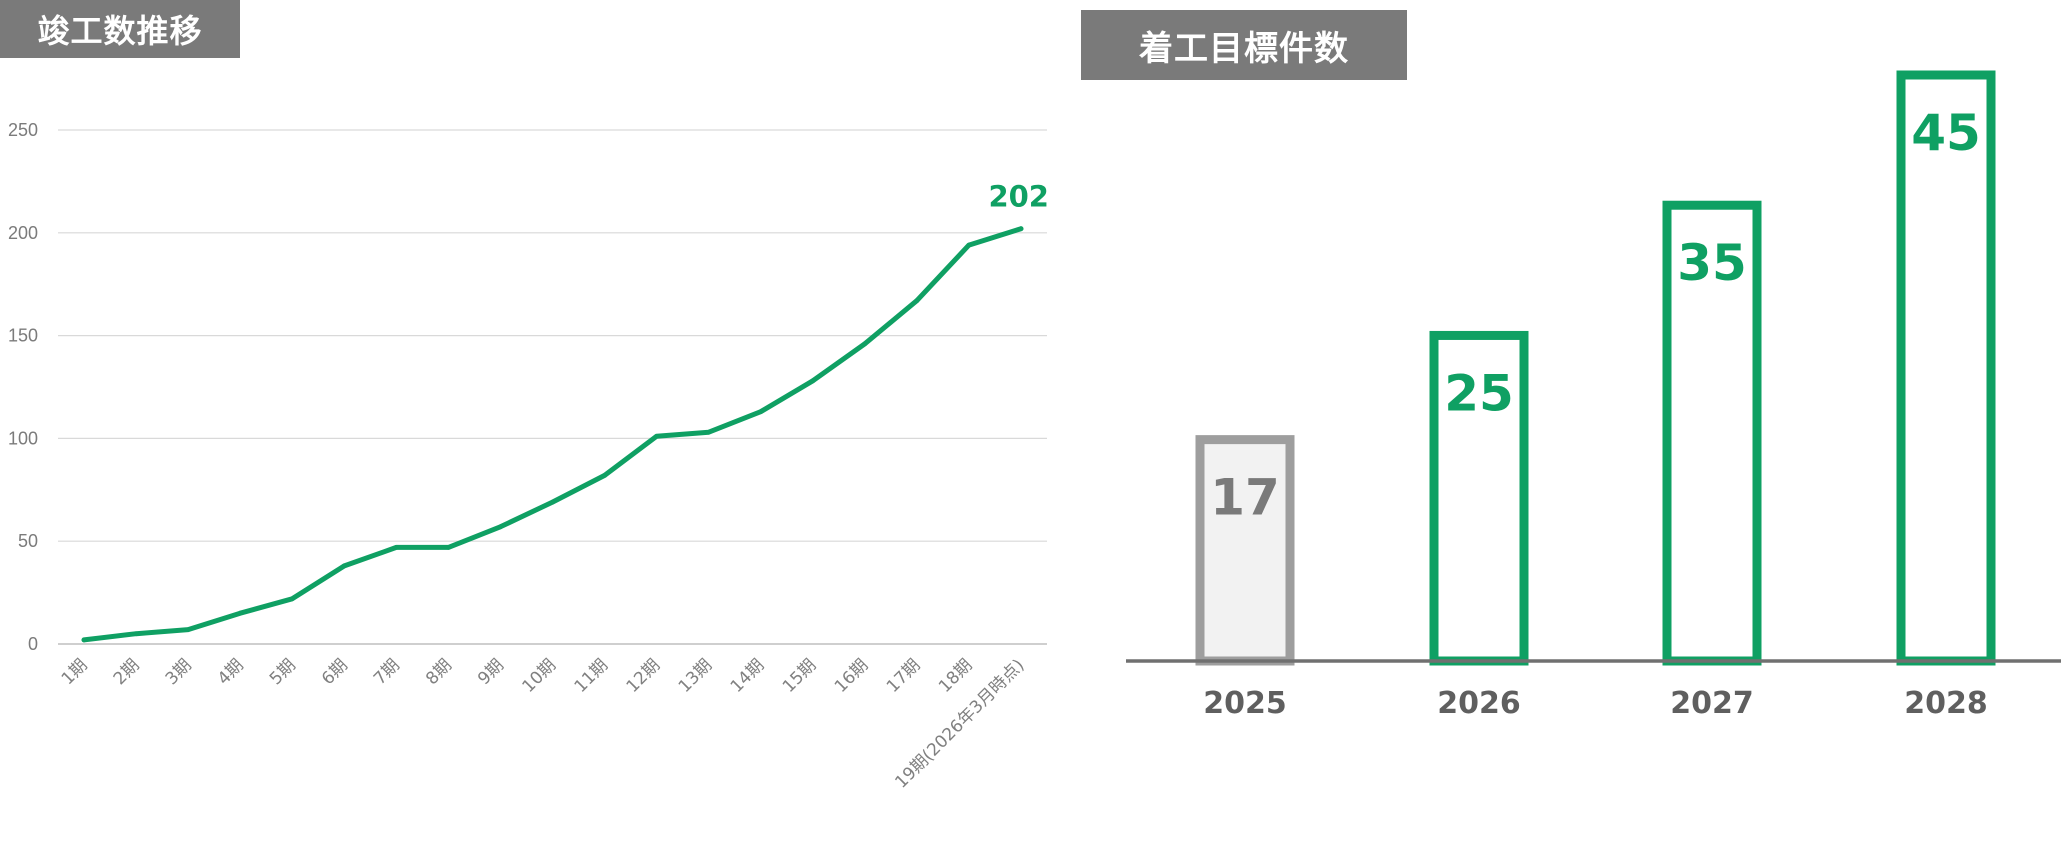 This screenshot has width=2061, height=853. Describe the element at coordinates (33, 644) in the screenshot. I see `y-tick-label: 0` at that location.